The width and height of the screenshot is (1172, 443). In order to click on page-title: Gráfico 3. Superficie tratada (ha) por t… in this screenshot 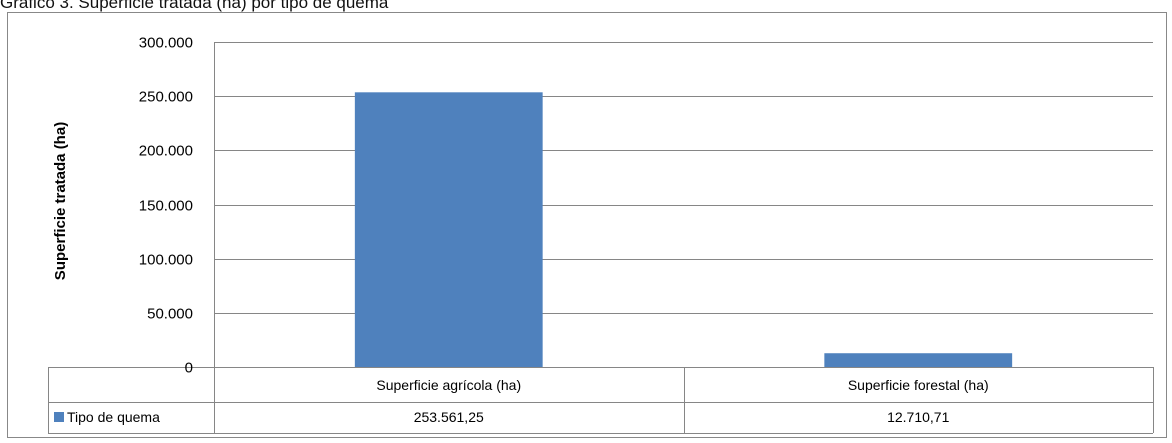, I will do `click(194, 6)`.